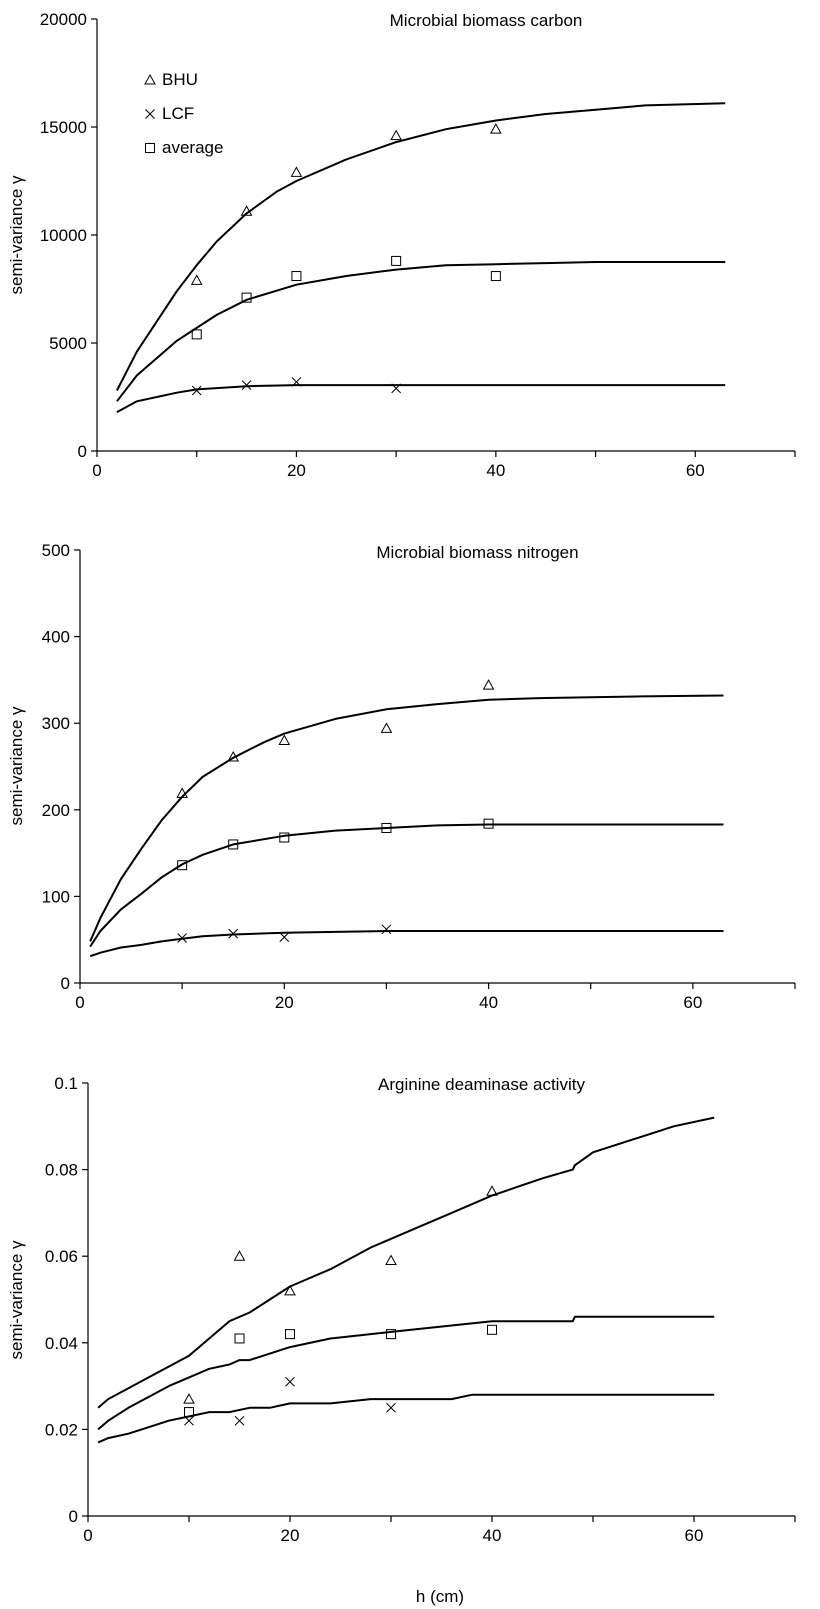  I want to click on y-tick-label: 0.04, so click(61, 1343).